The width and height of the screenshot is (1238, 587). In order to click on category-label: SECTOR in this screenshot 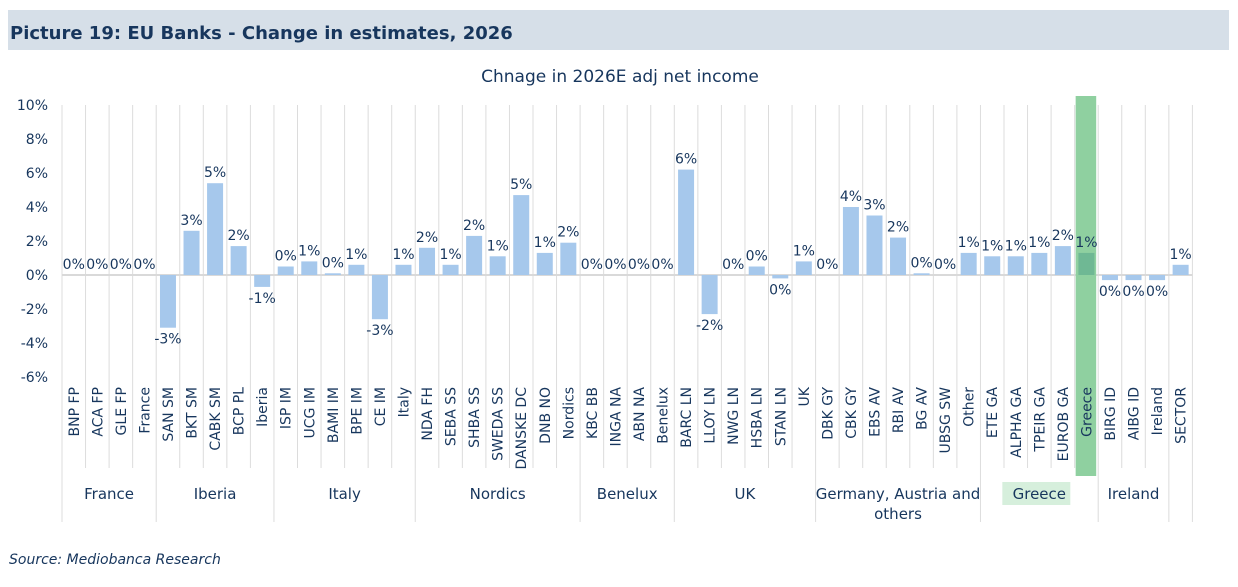, I will do `click(1182, 415)`.